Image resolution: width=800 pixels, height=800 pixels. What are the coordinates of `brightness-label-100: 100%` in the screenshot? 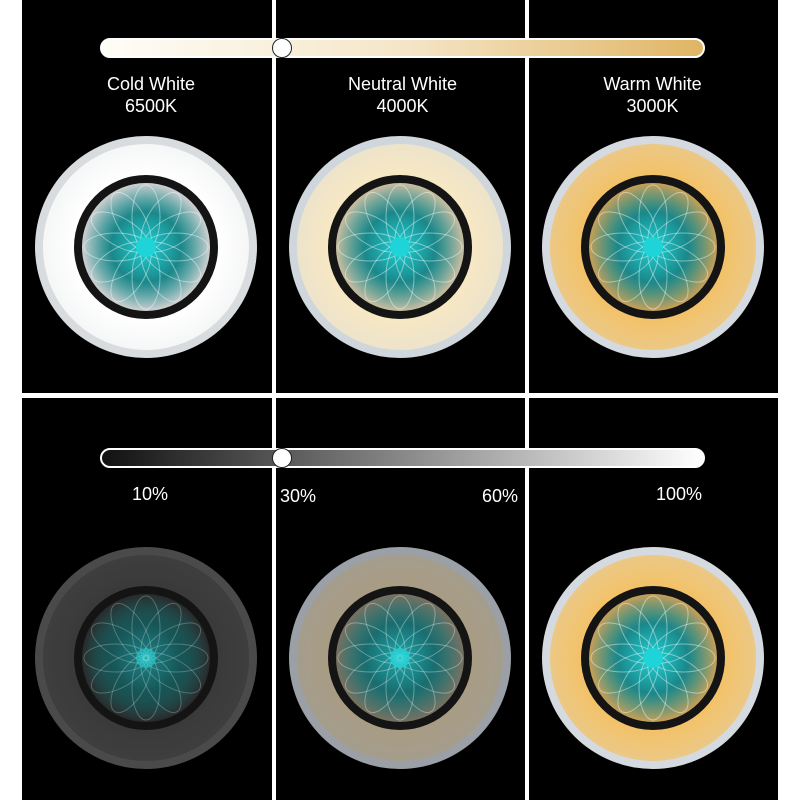 It's located at (679, 494).